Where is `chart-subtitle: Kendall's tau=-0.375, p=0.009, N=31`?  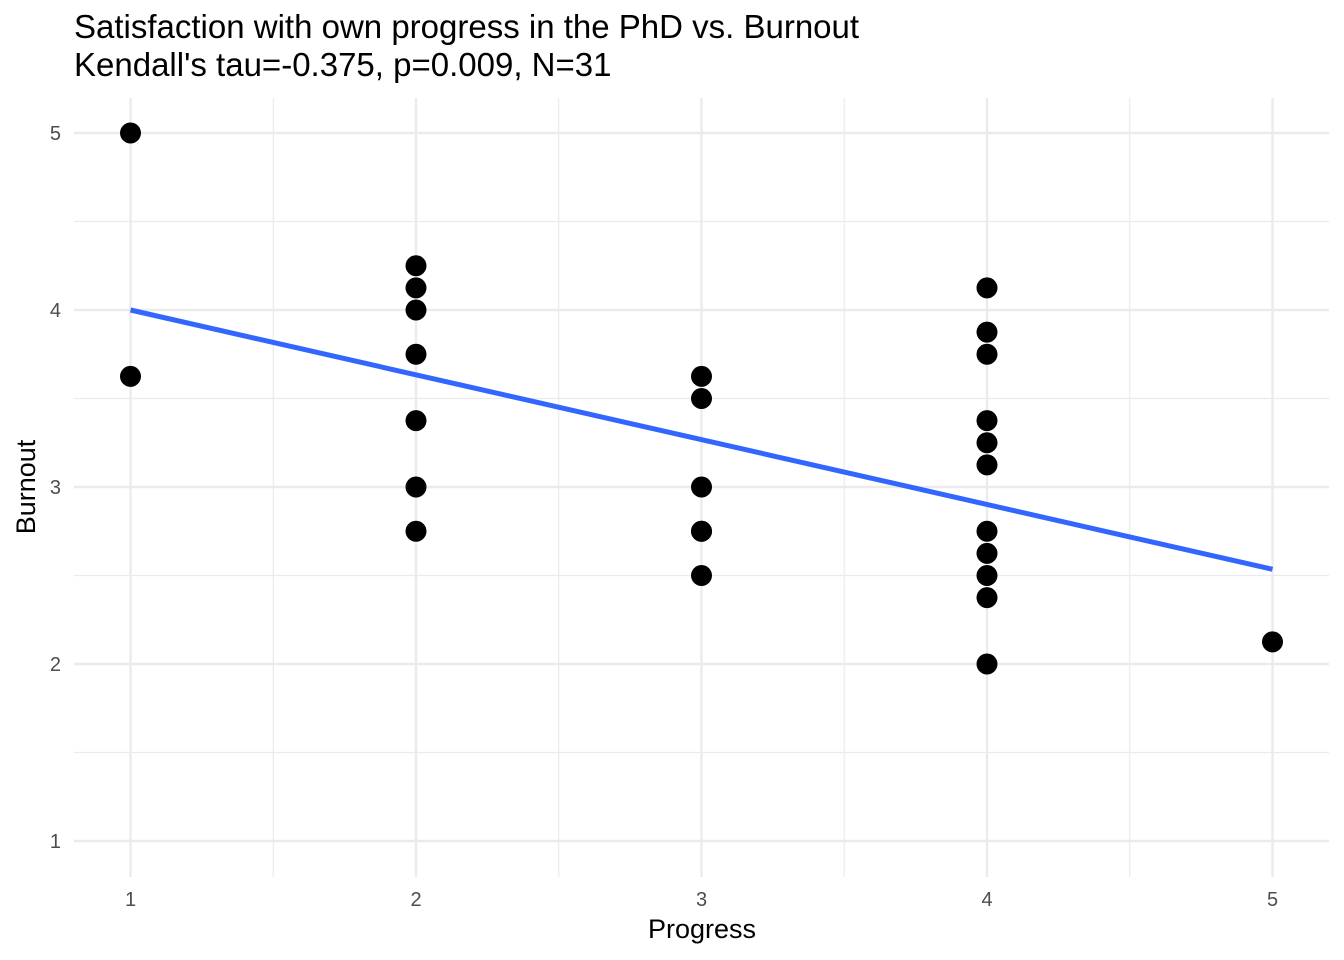
chart-subtitle: Kendall's tau=-0.375, p=0.009, N=31 is located at coordinates (342, 64).